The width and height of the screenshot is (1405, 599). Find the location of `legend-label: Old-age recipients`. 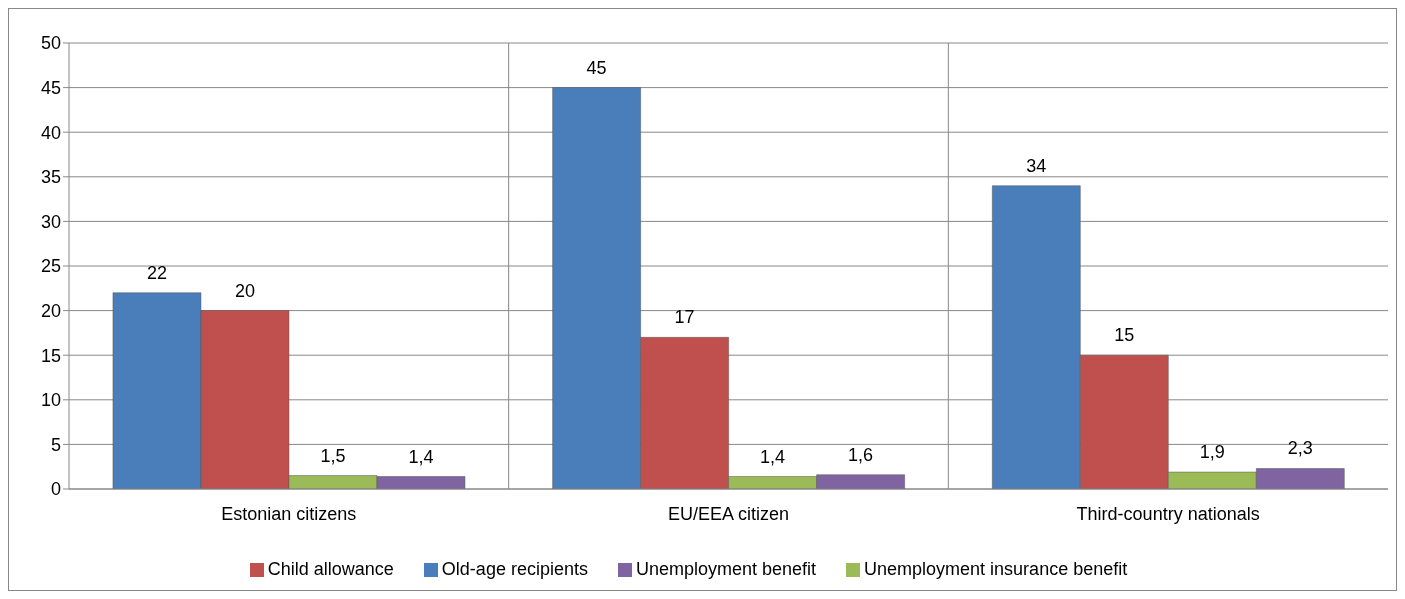

legend-label: Old-age recipients is located at coordinates (514, 569).